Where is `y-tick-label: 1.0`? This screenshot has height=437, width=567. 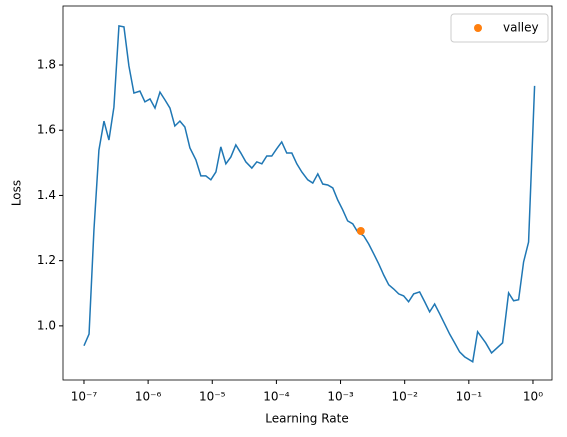
y-tick-label: 1.0 is located at coordinates (46, 325).